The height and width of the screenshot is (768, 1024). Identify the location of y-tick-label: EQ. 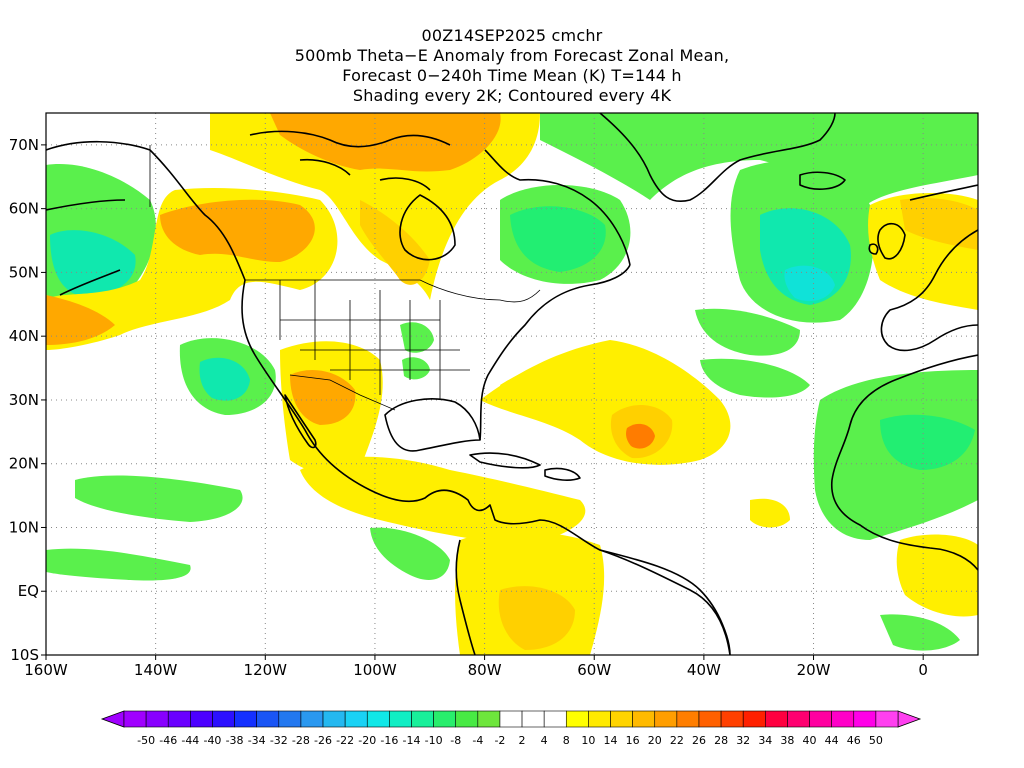
(28, 591).